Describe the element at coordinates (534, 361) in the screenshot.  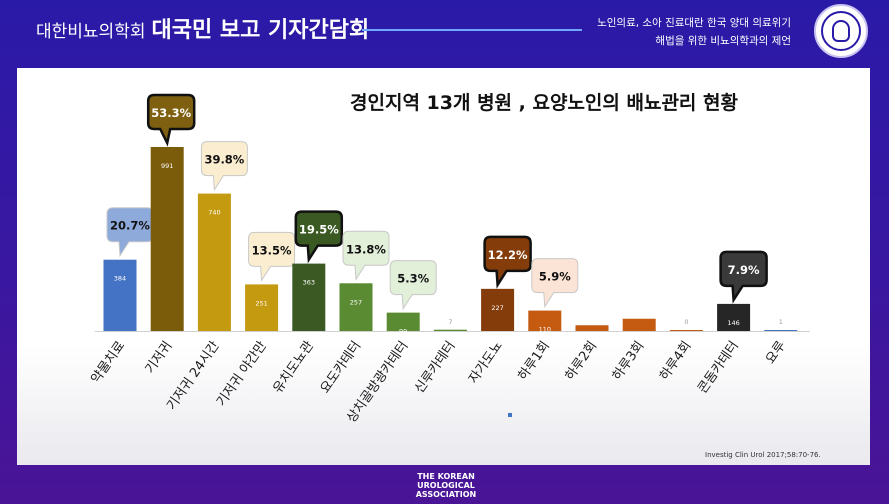
I see `category-label-10: 하루1회` at that location.